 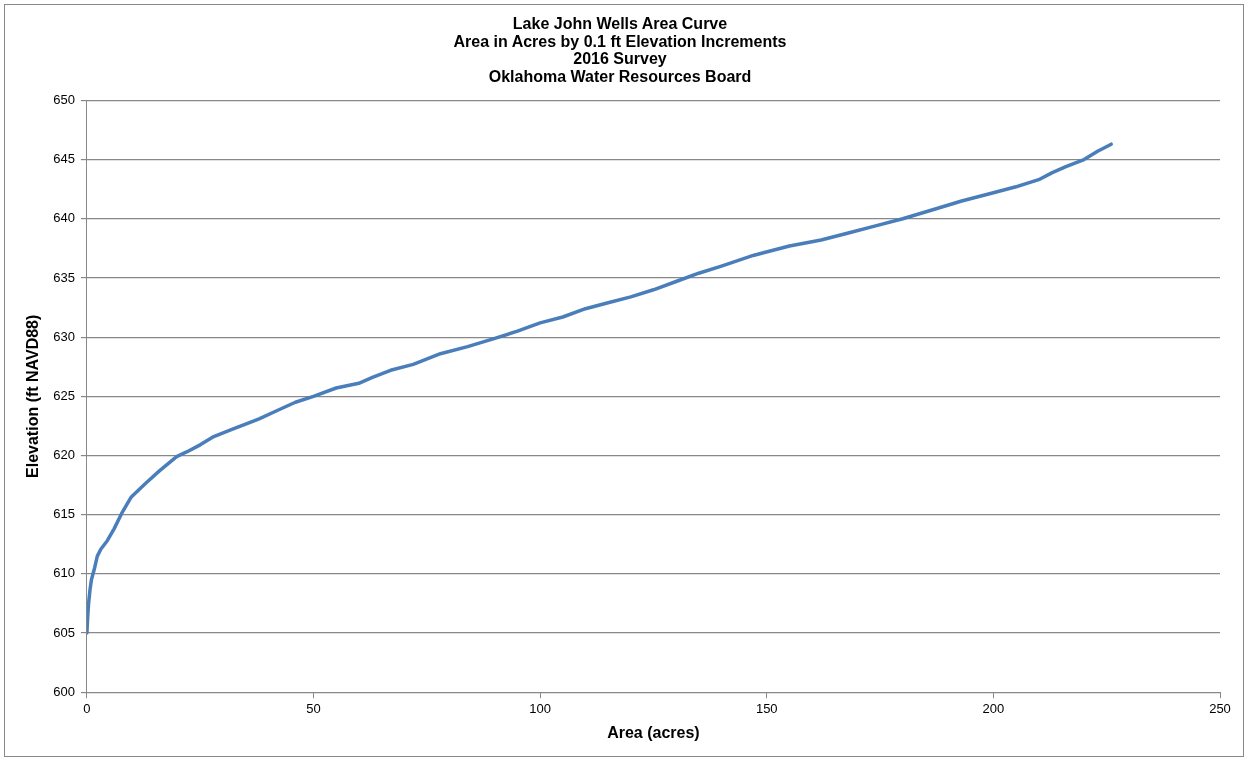 What do you see at coordinates (64, 395) in the screenshot?
I see `y-tick-label: 625` at bounding box center [64, 395].